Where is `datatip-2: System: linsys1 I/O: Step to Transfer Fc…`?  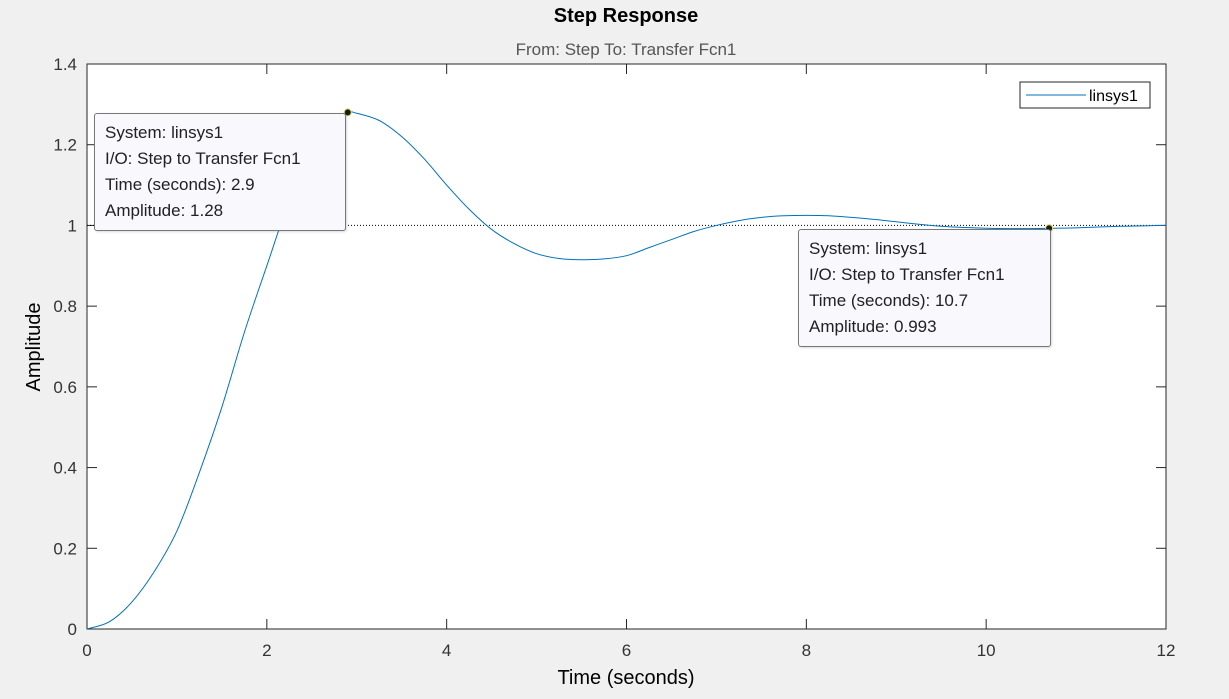
datatip-2: System: linsys1 I/O: Step to Transfer Fc… is located at coordinates (924, 288).